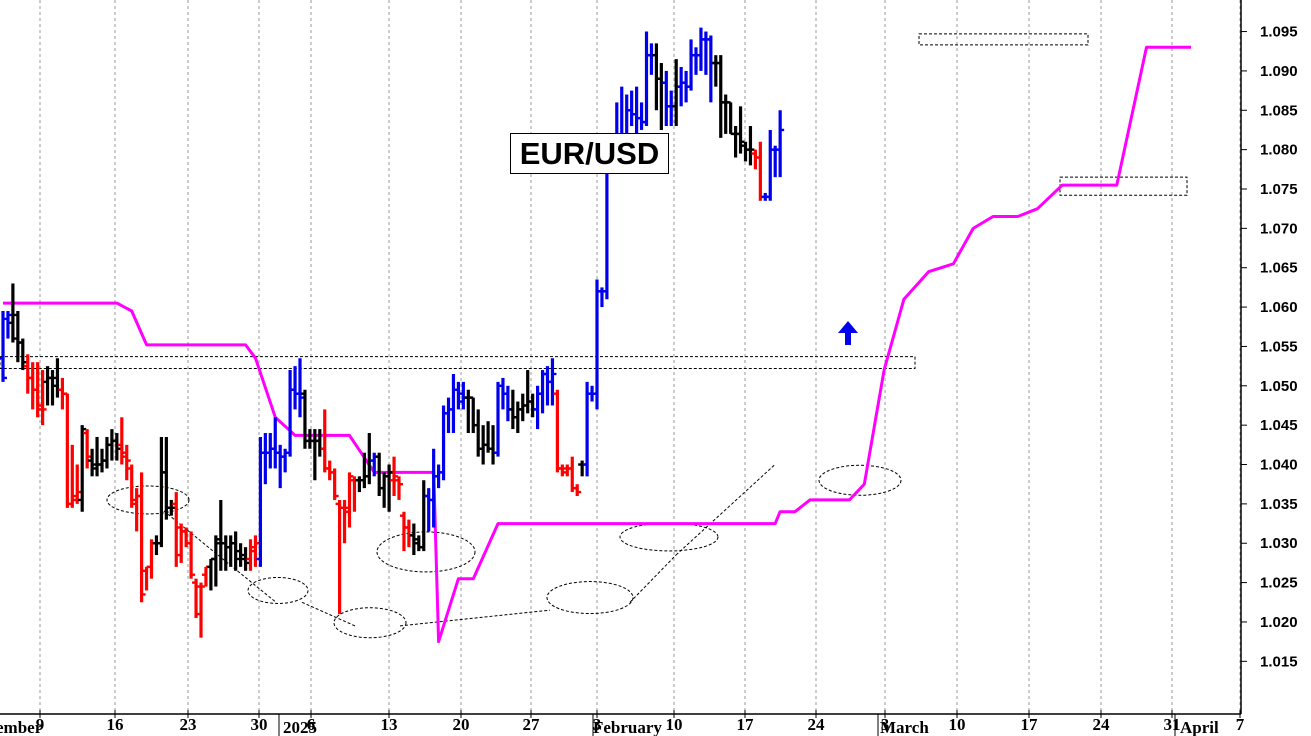 Image resolution: width=1311 pixels, height=736 pixels. What do you see at coordinates (40, 724) in the screenshot?
I see `x-tick-label: 9` at bounding box center [40, 724].